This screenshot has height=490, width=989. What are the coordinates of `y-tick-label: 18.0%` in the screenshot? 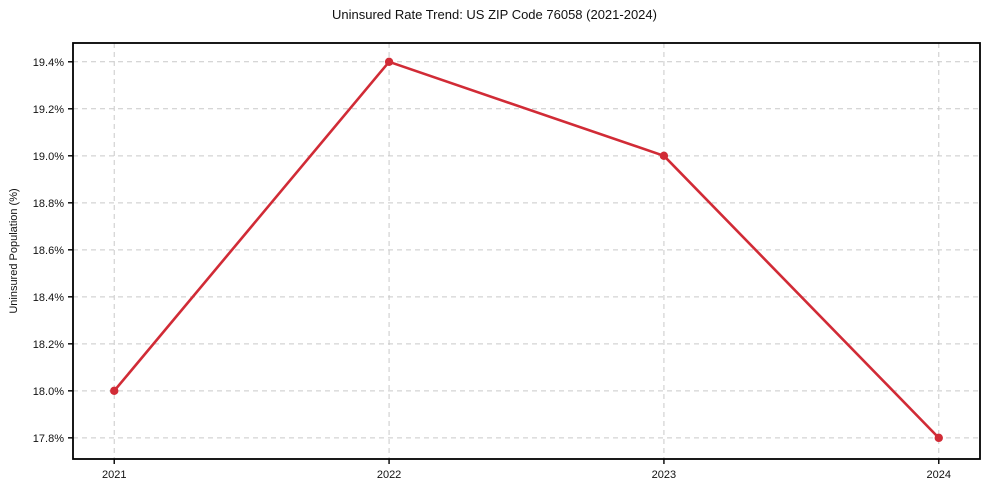 It's located at (48, 392).